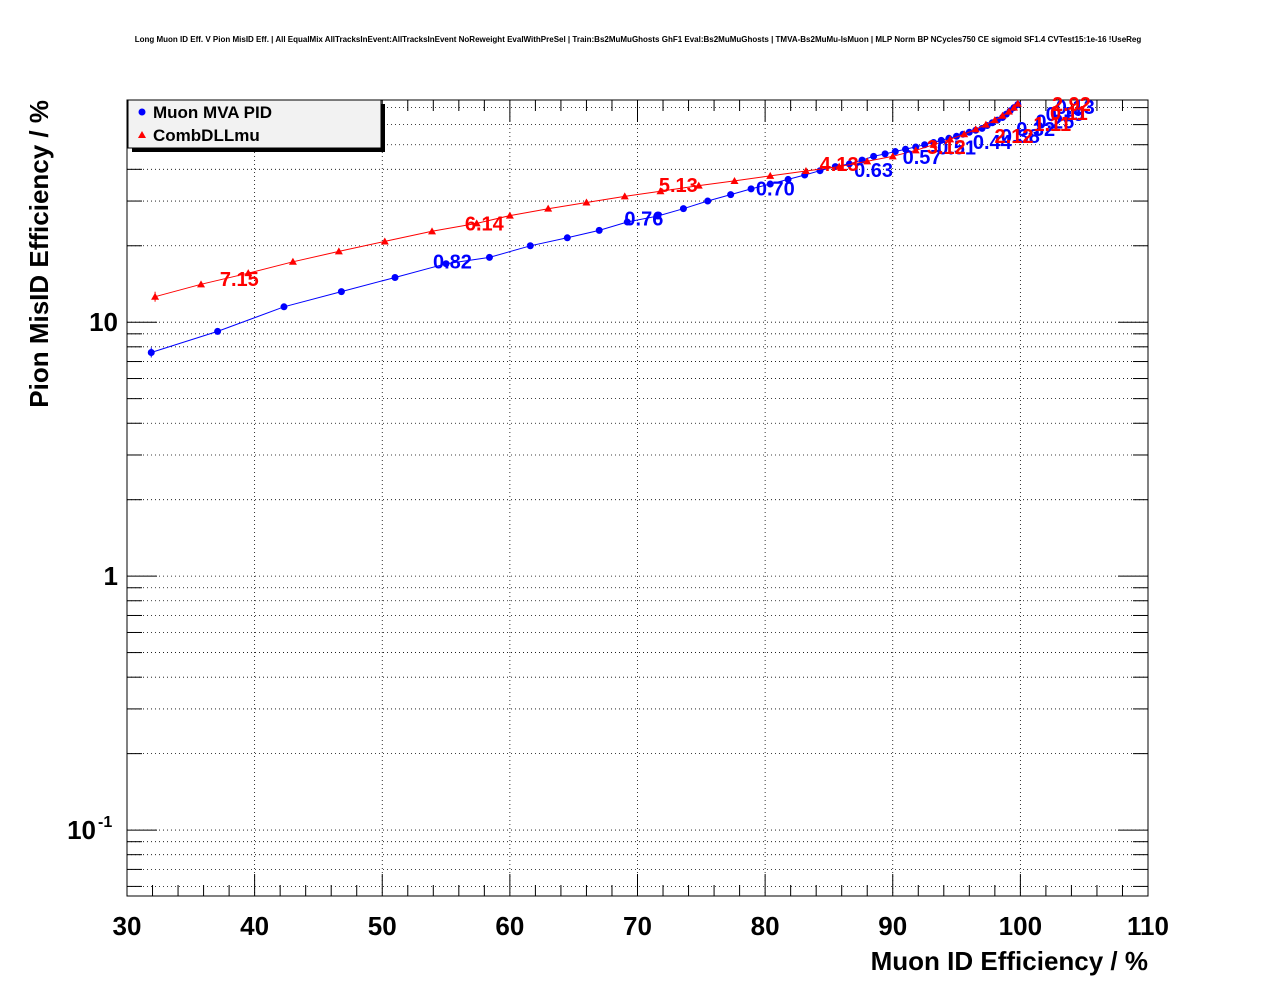  What do you see at coordinates (637, 926) in the screenshot?
I see `x-tick-label: 70` at bounding box center [637, 926].